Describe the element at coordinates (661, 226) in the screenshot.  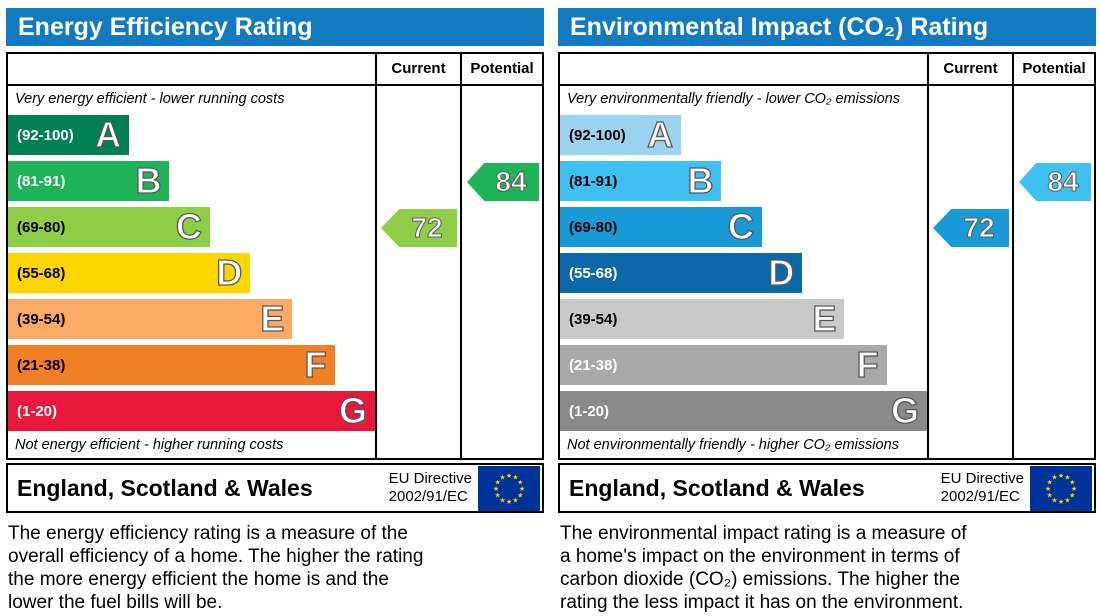
I see `band-bar-c: (69-80) C` at that location.